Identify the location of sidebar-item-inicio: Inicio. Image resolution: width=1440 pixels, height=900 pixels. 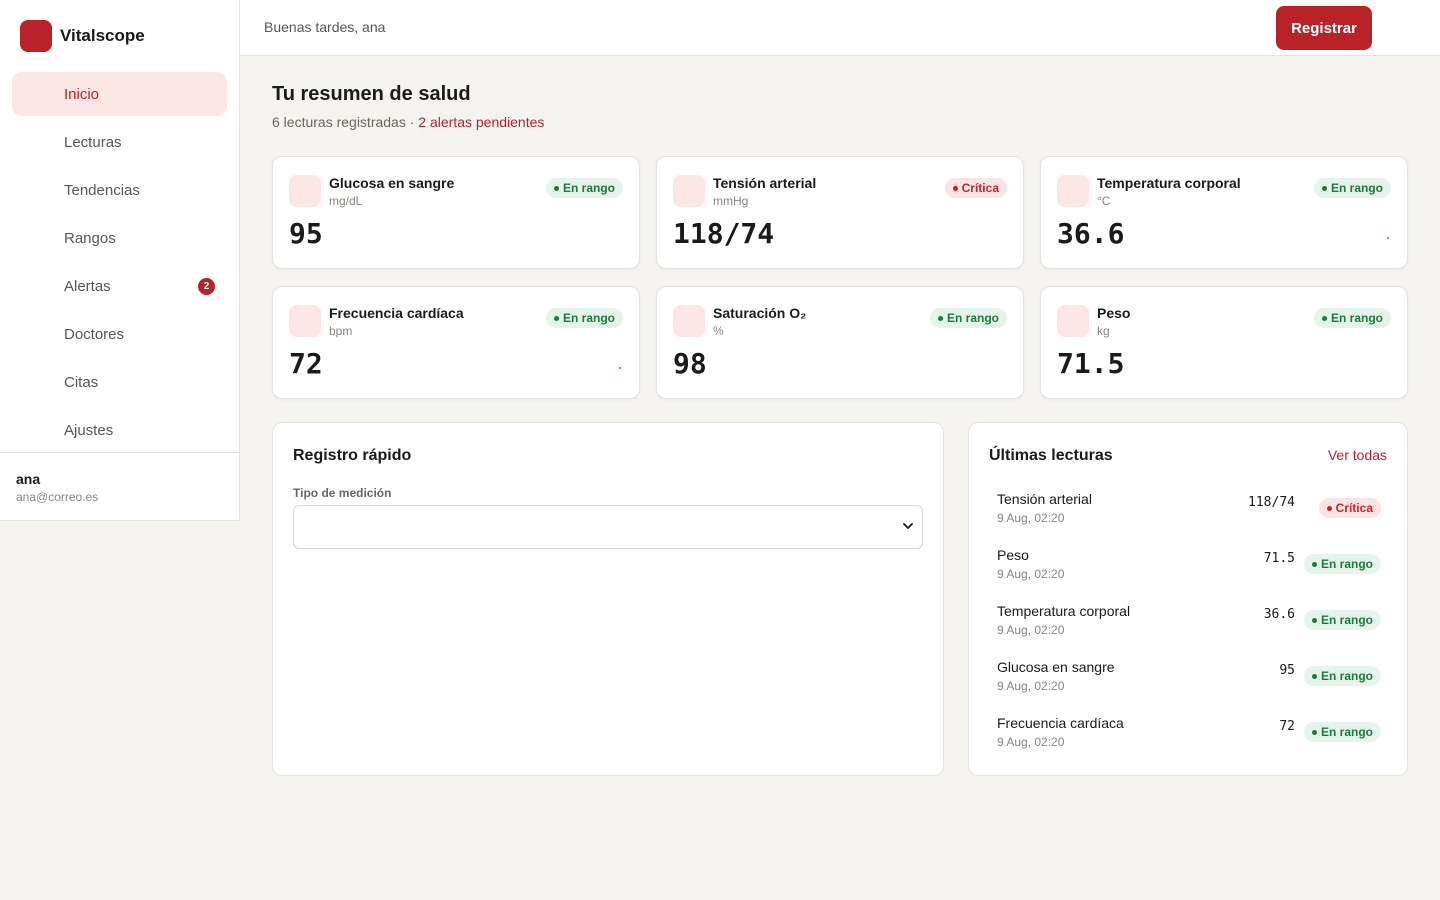
(119, 94).